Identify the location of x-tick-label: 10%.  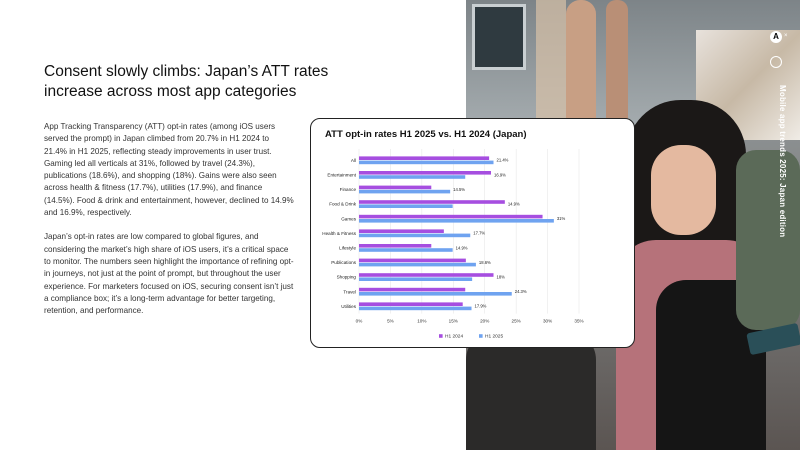
(421, 321).